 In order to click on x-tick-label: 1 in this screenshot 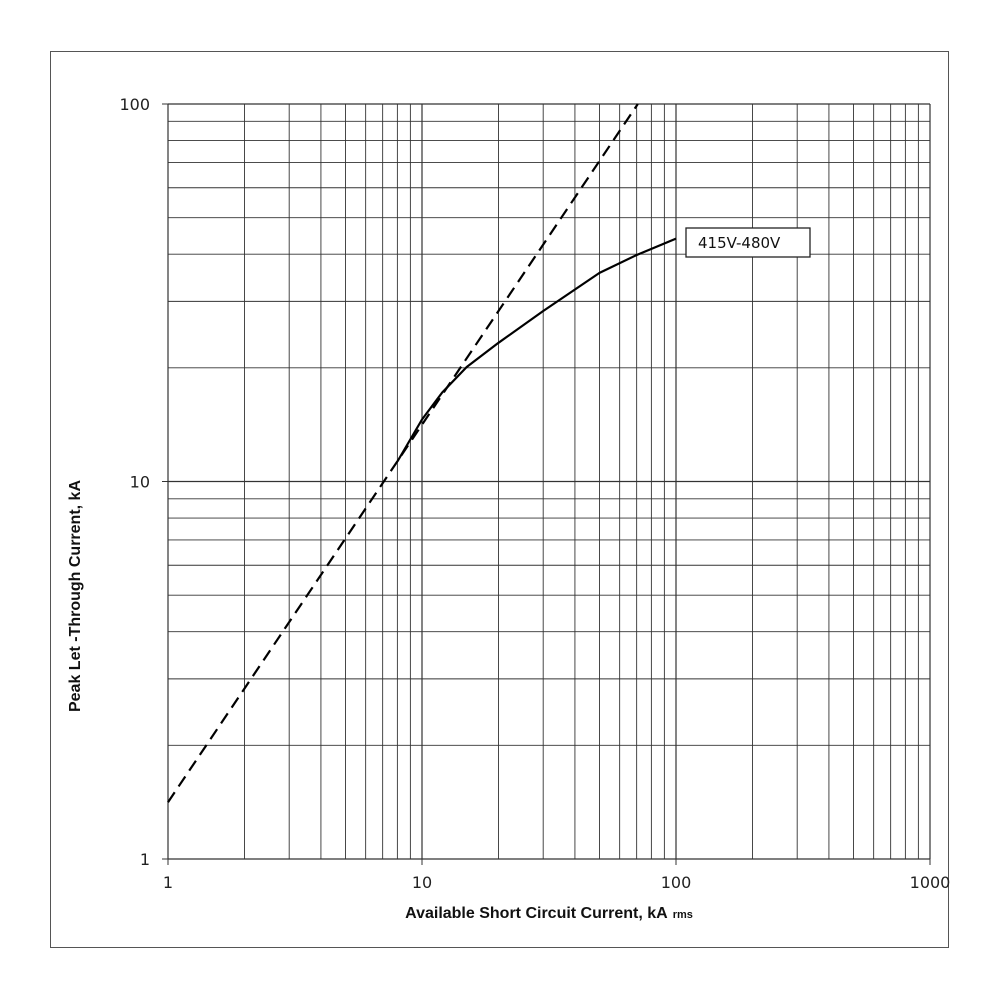, I will do `click(168, 882)`.